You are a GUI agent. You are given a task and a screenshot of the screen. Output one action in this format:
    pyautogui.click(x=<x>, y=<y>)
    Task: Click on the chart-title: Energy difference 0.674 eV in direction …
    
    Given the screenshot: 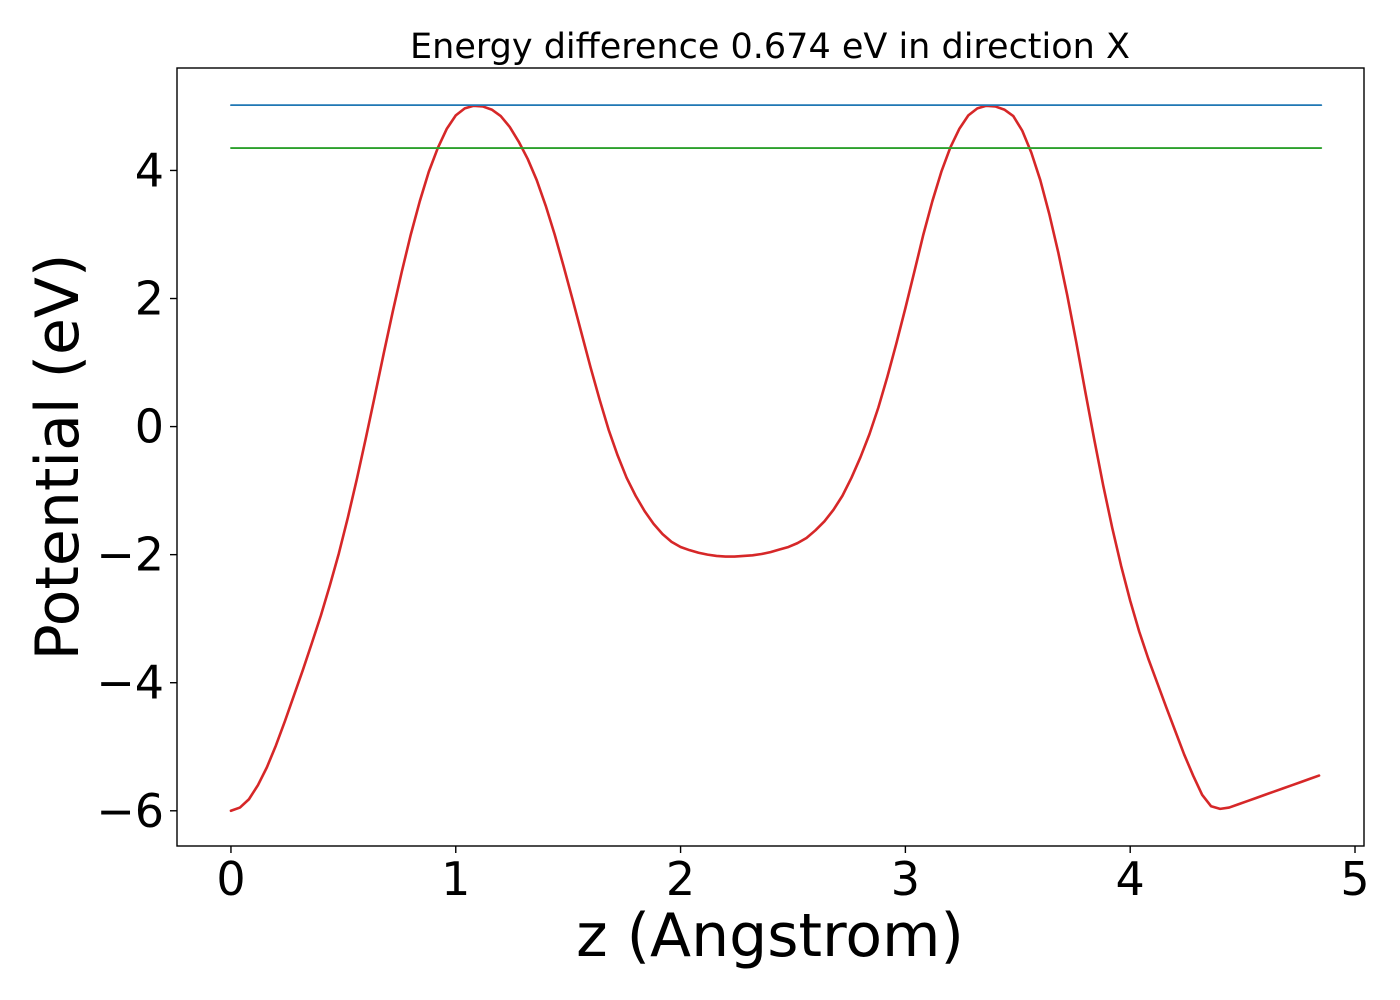 What is the action you would take?
    pyautogui.click(x=770, y=47)
    